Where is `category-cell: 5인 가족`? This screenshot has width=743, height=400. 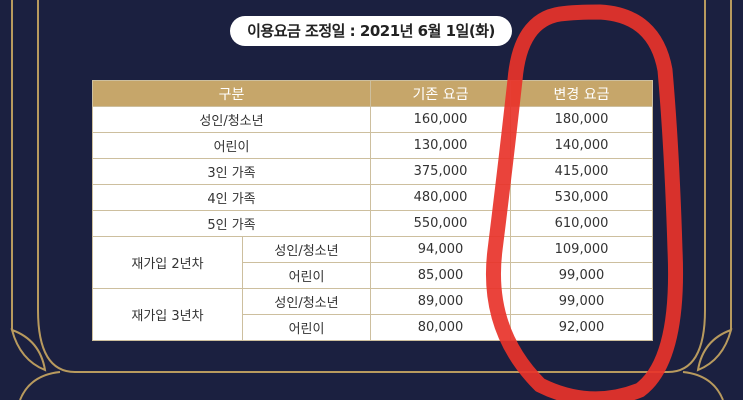
category-cell: 5인 가족 is located at coordinates (231, 223).